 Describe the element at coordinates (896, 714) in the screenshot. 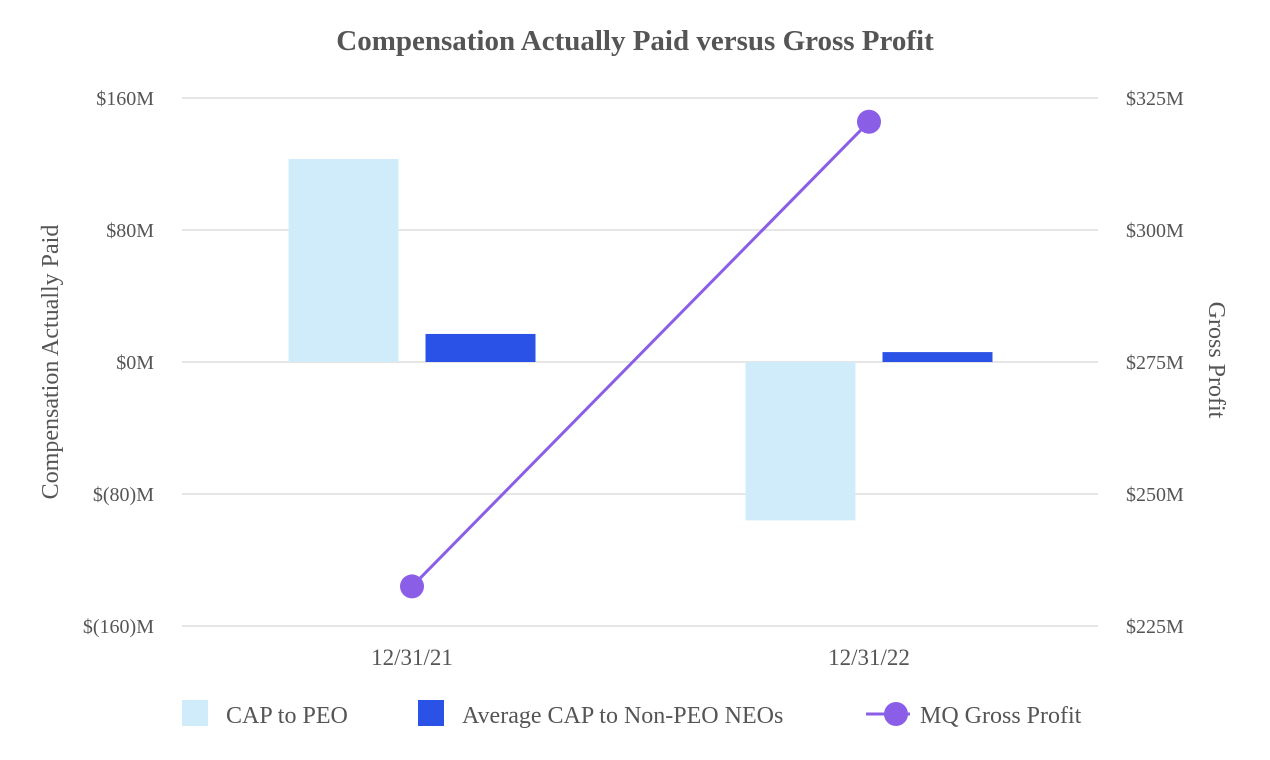

I see `legend-marker` at that location.